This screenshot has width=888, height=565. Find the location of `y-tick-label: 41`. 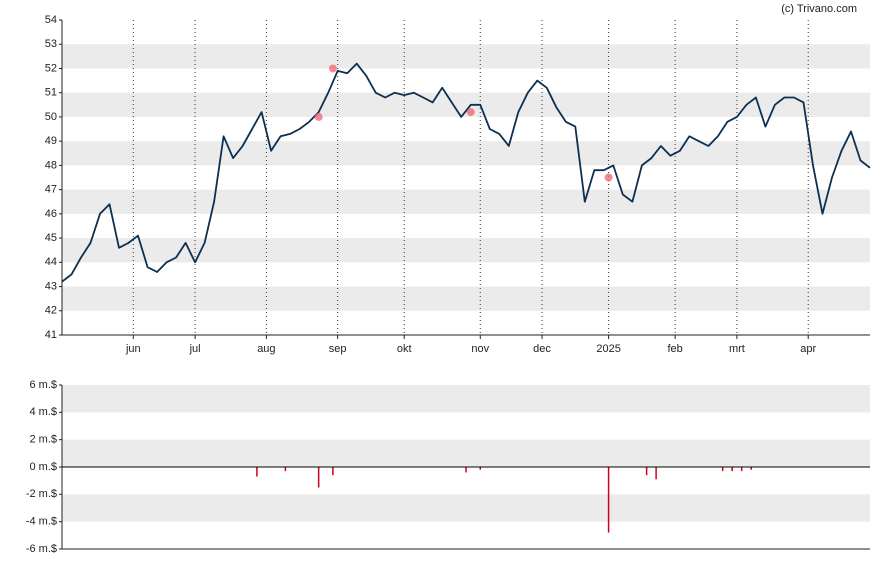

y-tick-label: 41 is located at coordinates (51, 335).